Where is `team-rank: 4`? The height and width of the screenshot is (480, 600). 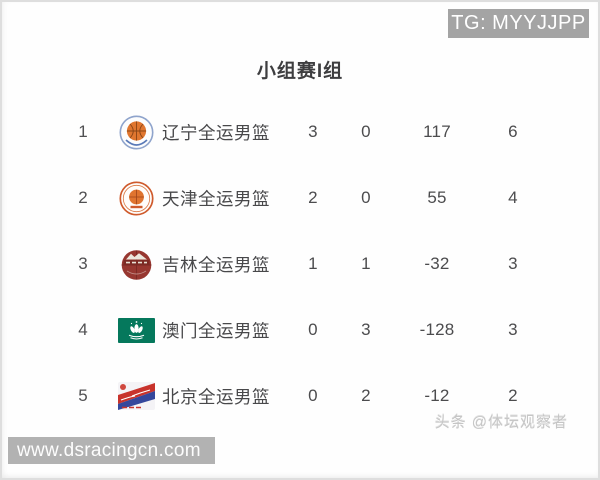
team-rank: 4 is located at coordinates (83, 329).